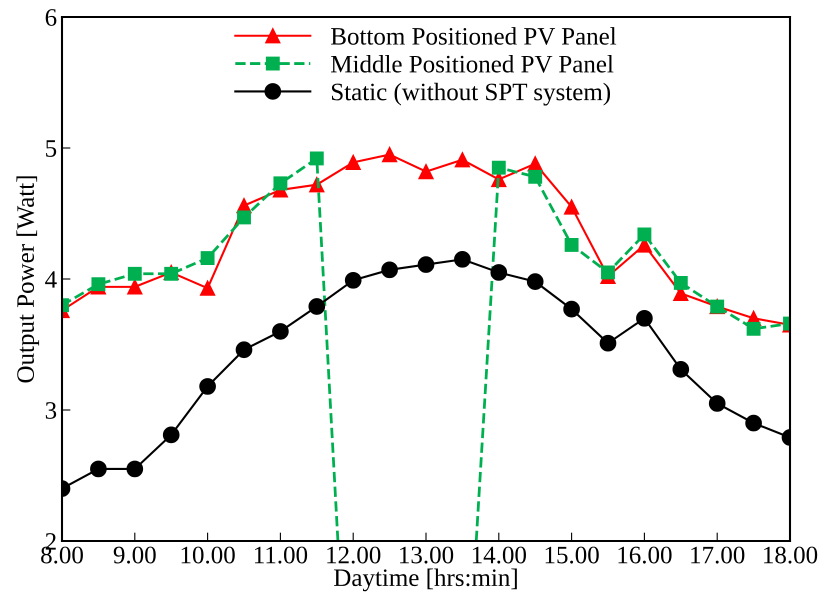  What do you see at coordinates (281, 555) in the screenshot?
I see `x-tick-label: 11.00` at bounding box center [281, 555].